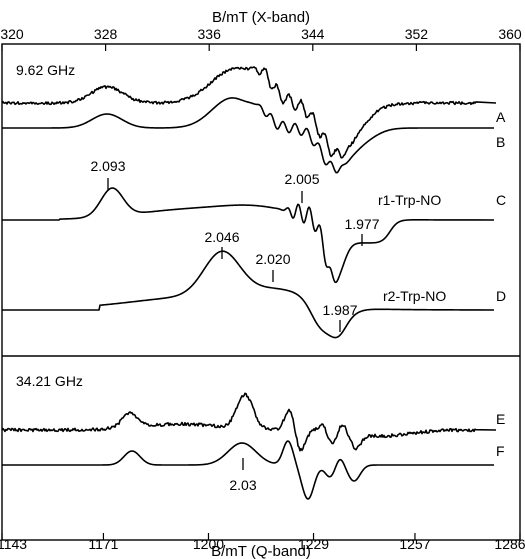 Image resolution: width=525 pixels, height=559 pixels. I want to click on species-label-r2-trp-no: r2-Trp-NO, so click(414, 296).